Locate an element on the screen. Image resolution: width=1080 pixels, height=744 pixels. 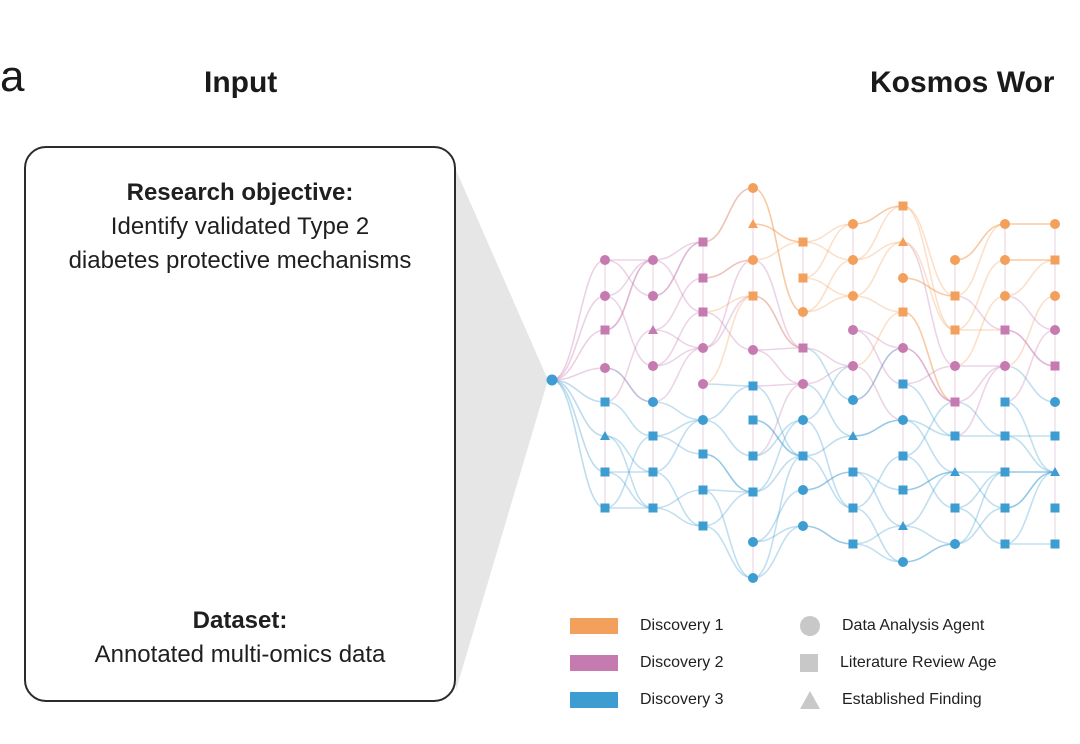
objective-line1: Identify validated Type 2 is located at coordinates (240, 227).